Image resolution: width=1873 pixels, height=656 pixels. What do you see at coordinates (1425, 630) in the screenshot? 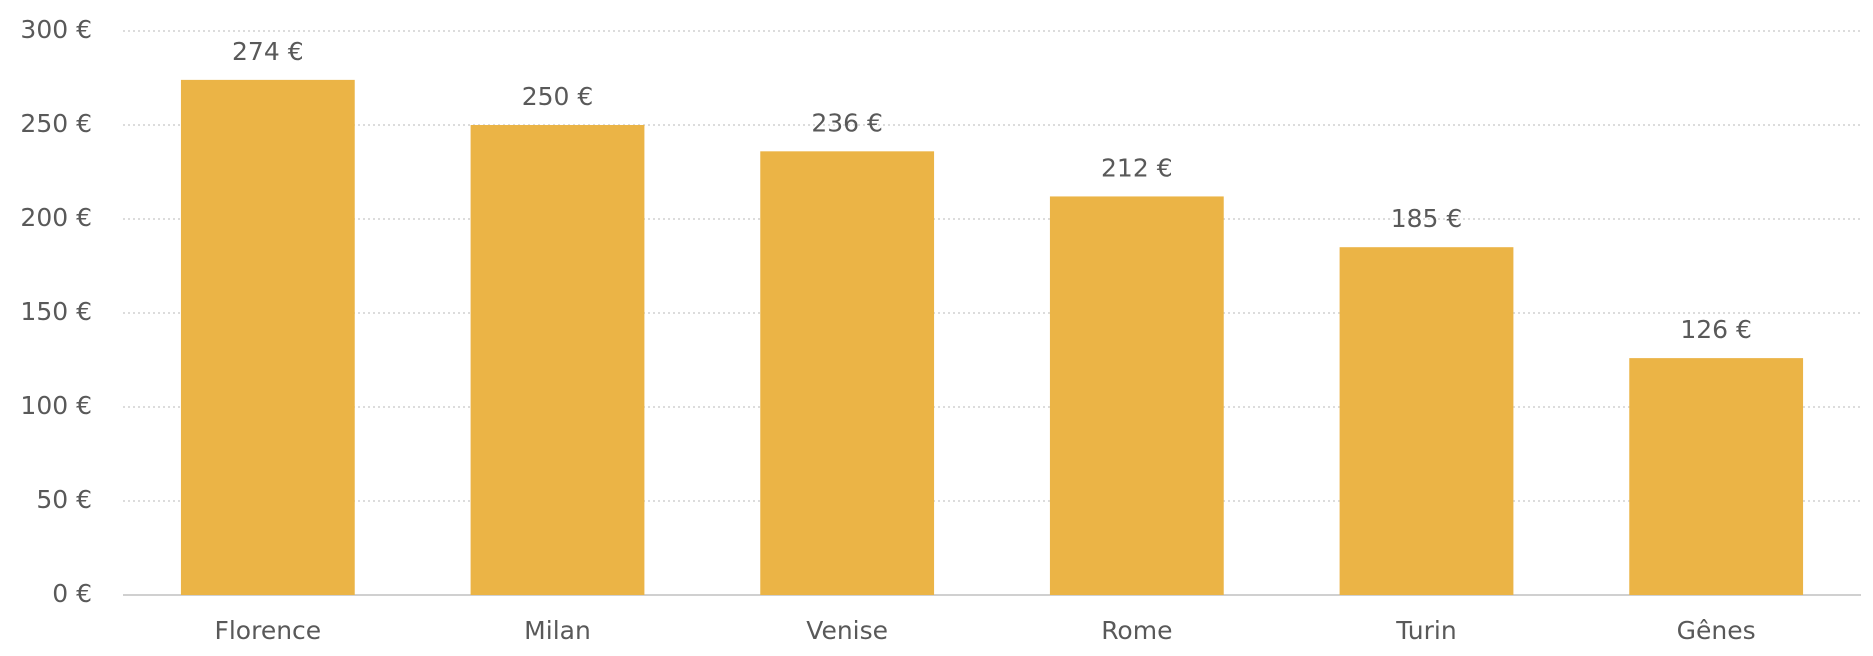
I see `x-tick-label: Turin` at bounding box center [1425, 630].